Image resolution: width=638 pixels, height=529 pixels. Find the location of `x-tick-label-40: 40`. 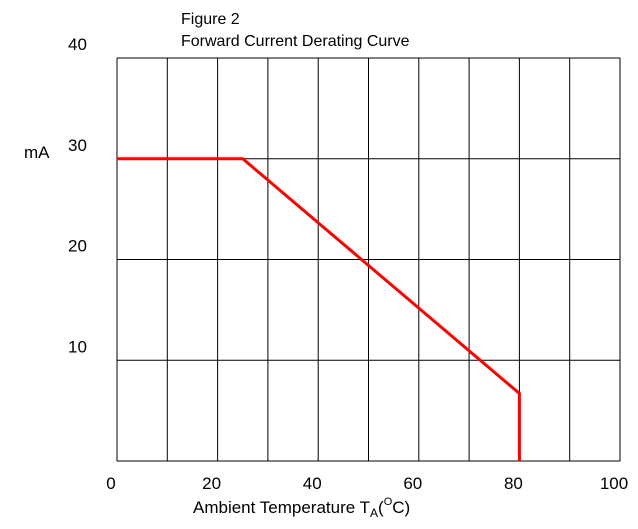

x-tick-label-40: 40 is located at coordinates (312, 483).